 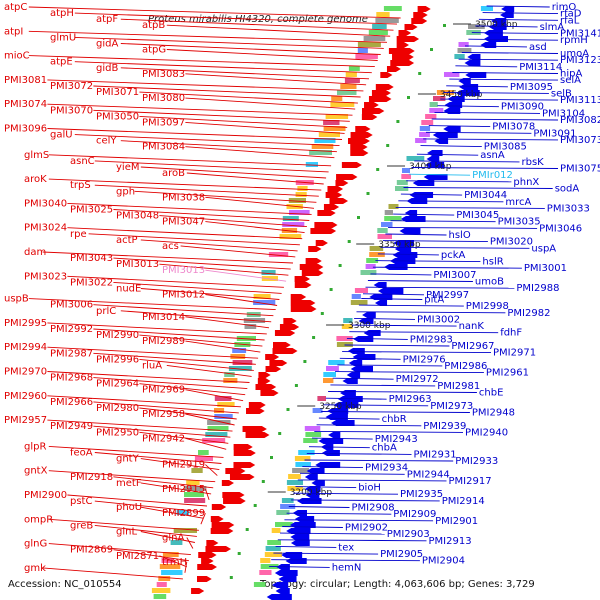 I want to click on gene-label: PMI3081, so click(x=25, y=80).